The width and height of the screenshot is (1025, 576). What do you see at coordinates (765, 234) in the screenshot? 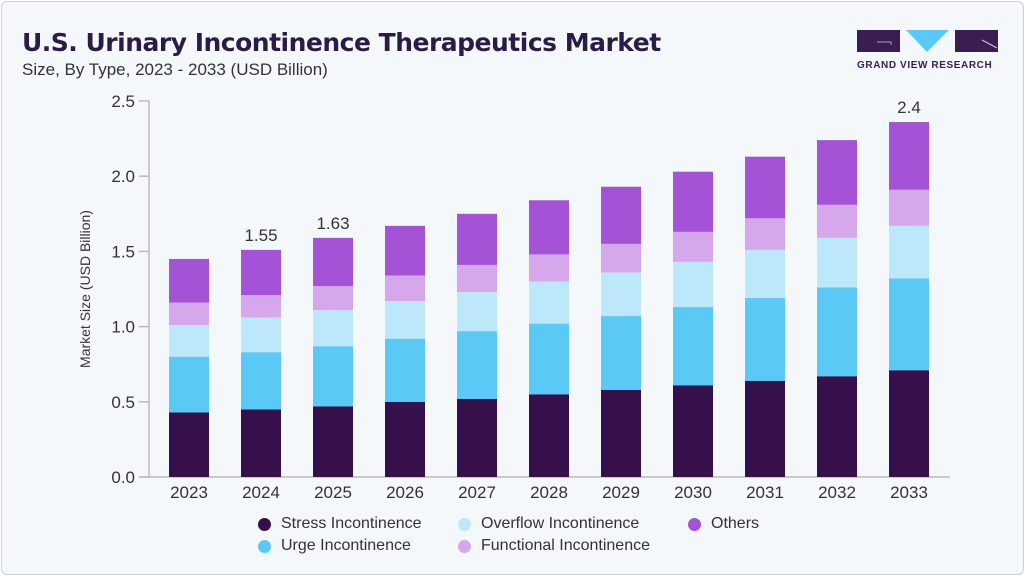
I see `bar-segment-functional-incontinence-2031` at bounding box center [765, 234].